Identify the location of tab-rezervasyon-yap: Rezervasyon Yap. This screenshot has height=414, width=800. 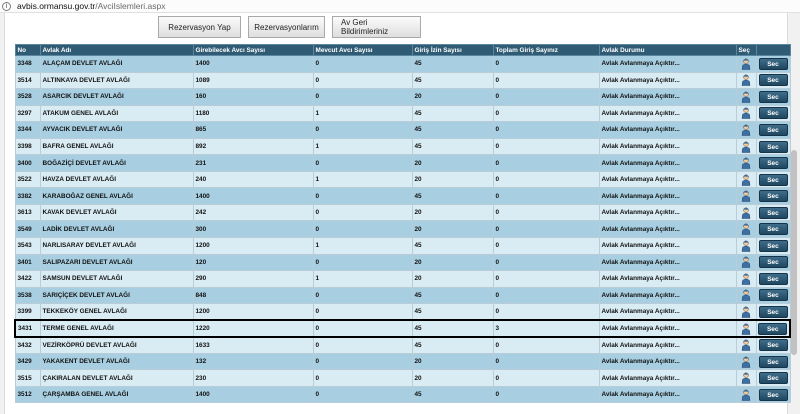
(199, 27).